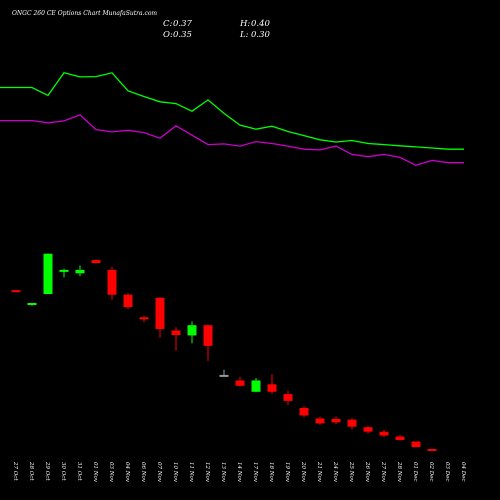  What do you see at coordinates (415, 472) in the screenshot?
I see `date-label: 01 Dec` at bounding box center [415, 472].